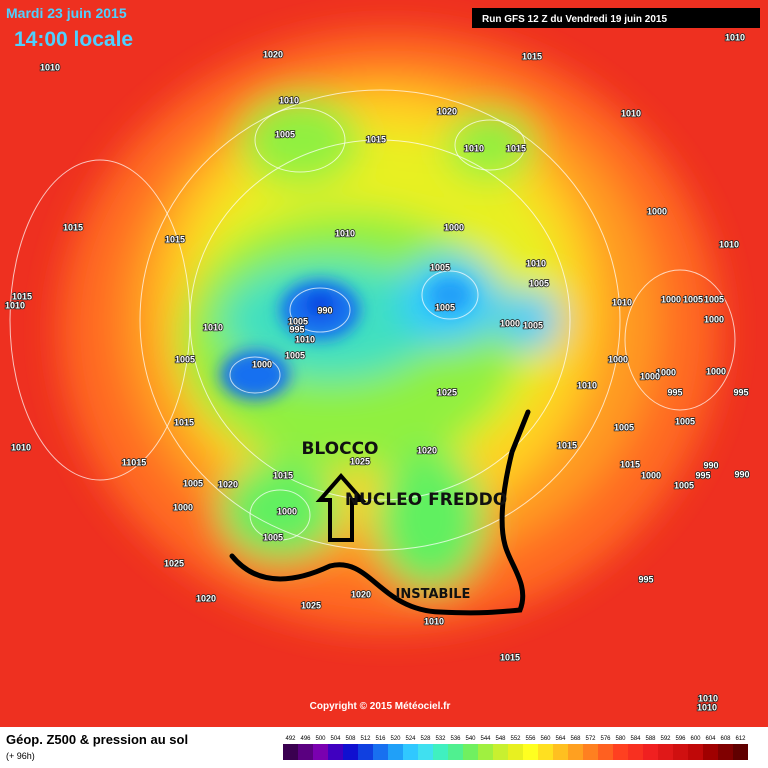  What do you see at coordinates (320, 739) in the screenshot?
I see `scale-label: 500` at bounding box center [320, 739].